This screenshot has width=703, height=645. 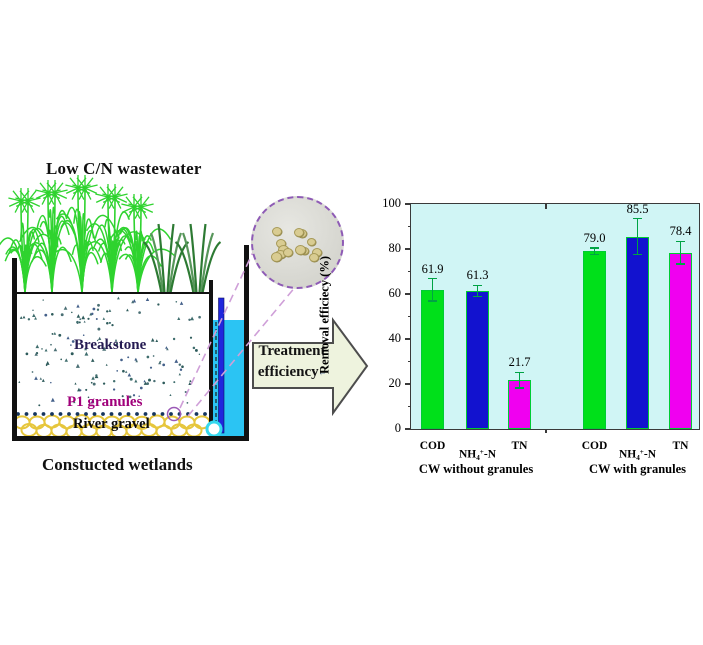 What do you see at coordinates (105, 402) in the screenshot?
I see `p1-granules-label: P1 granules` at bounding box center [105, 402].